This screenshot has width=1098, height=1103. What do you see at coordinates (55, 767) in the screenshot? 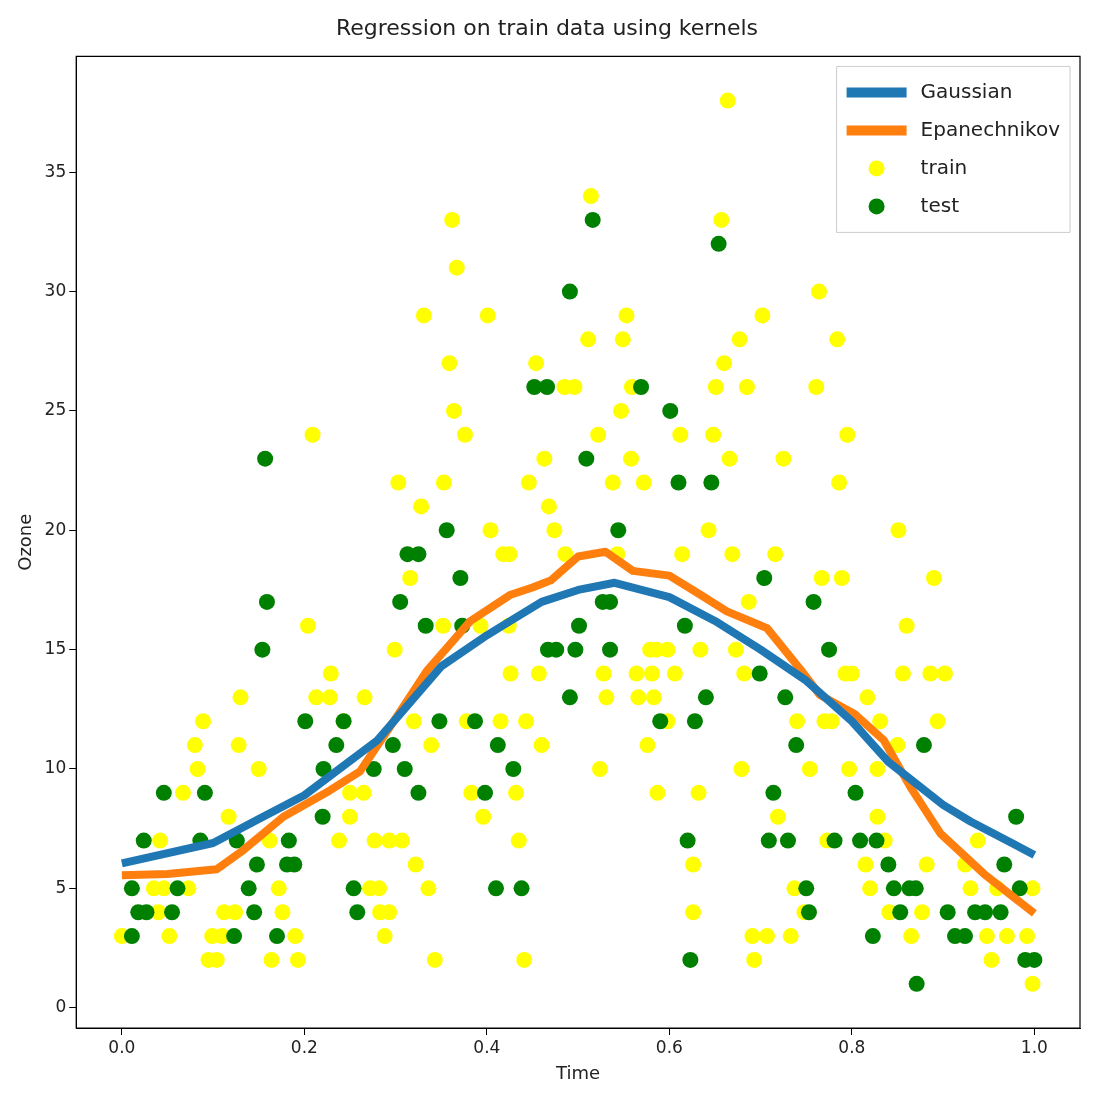
I see `y-tick-label: 10` at bounding box center [55, 767].